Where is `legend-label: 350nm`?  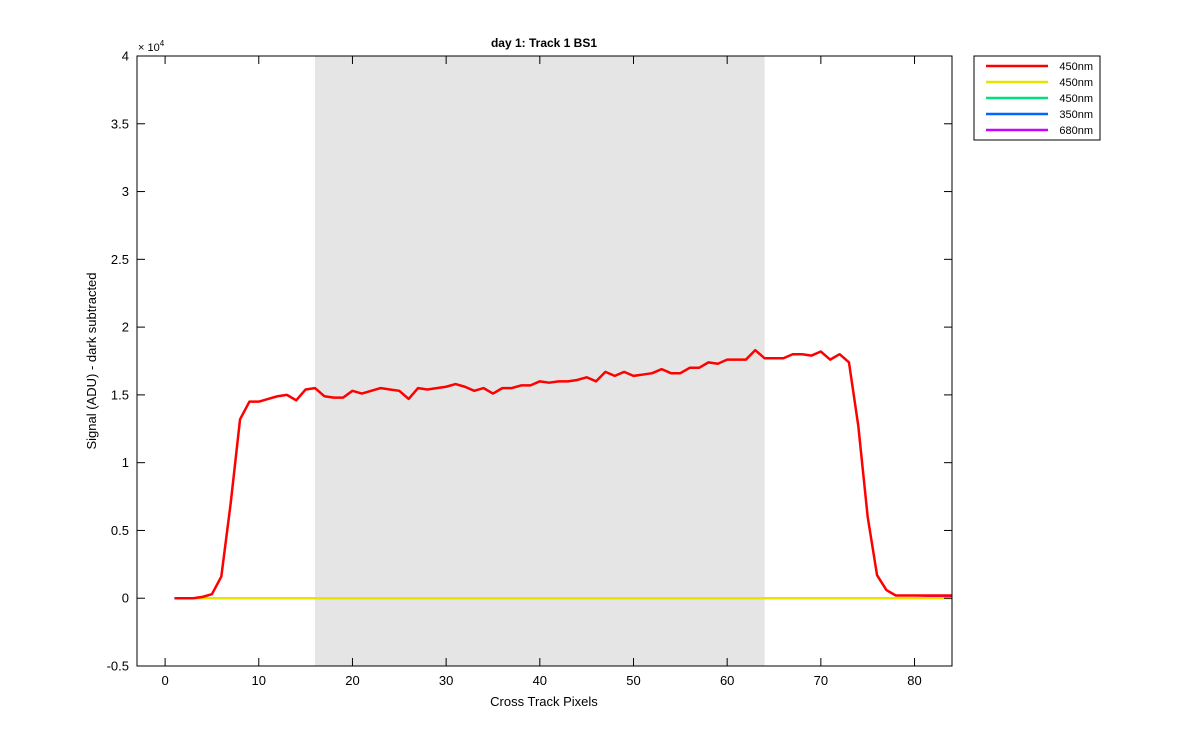
legend-label: 350nm is located at coordinates (1076, 115).